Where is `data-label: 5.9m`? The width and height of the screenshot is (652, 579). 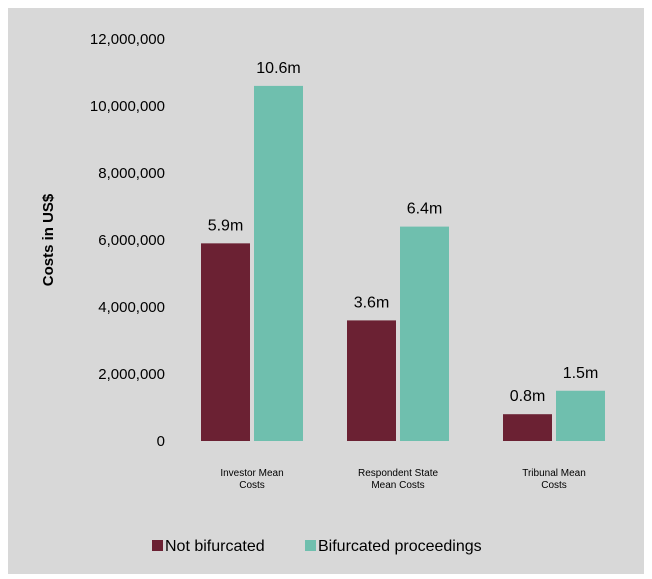 data-label: 5.9m is located at coordinates (226, 225).